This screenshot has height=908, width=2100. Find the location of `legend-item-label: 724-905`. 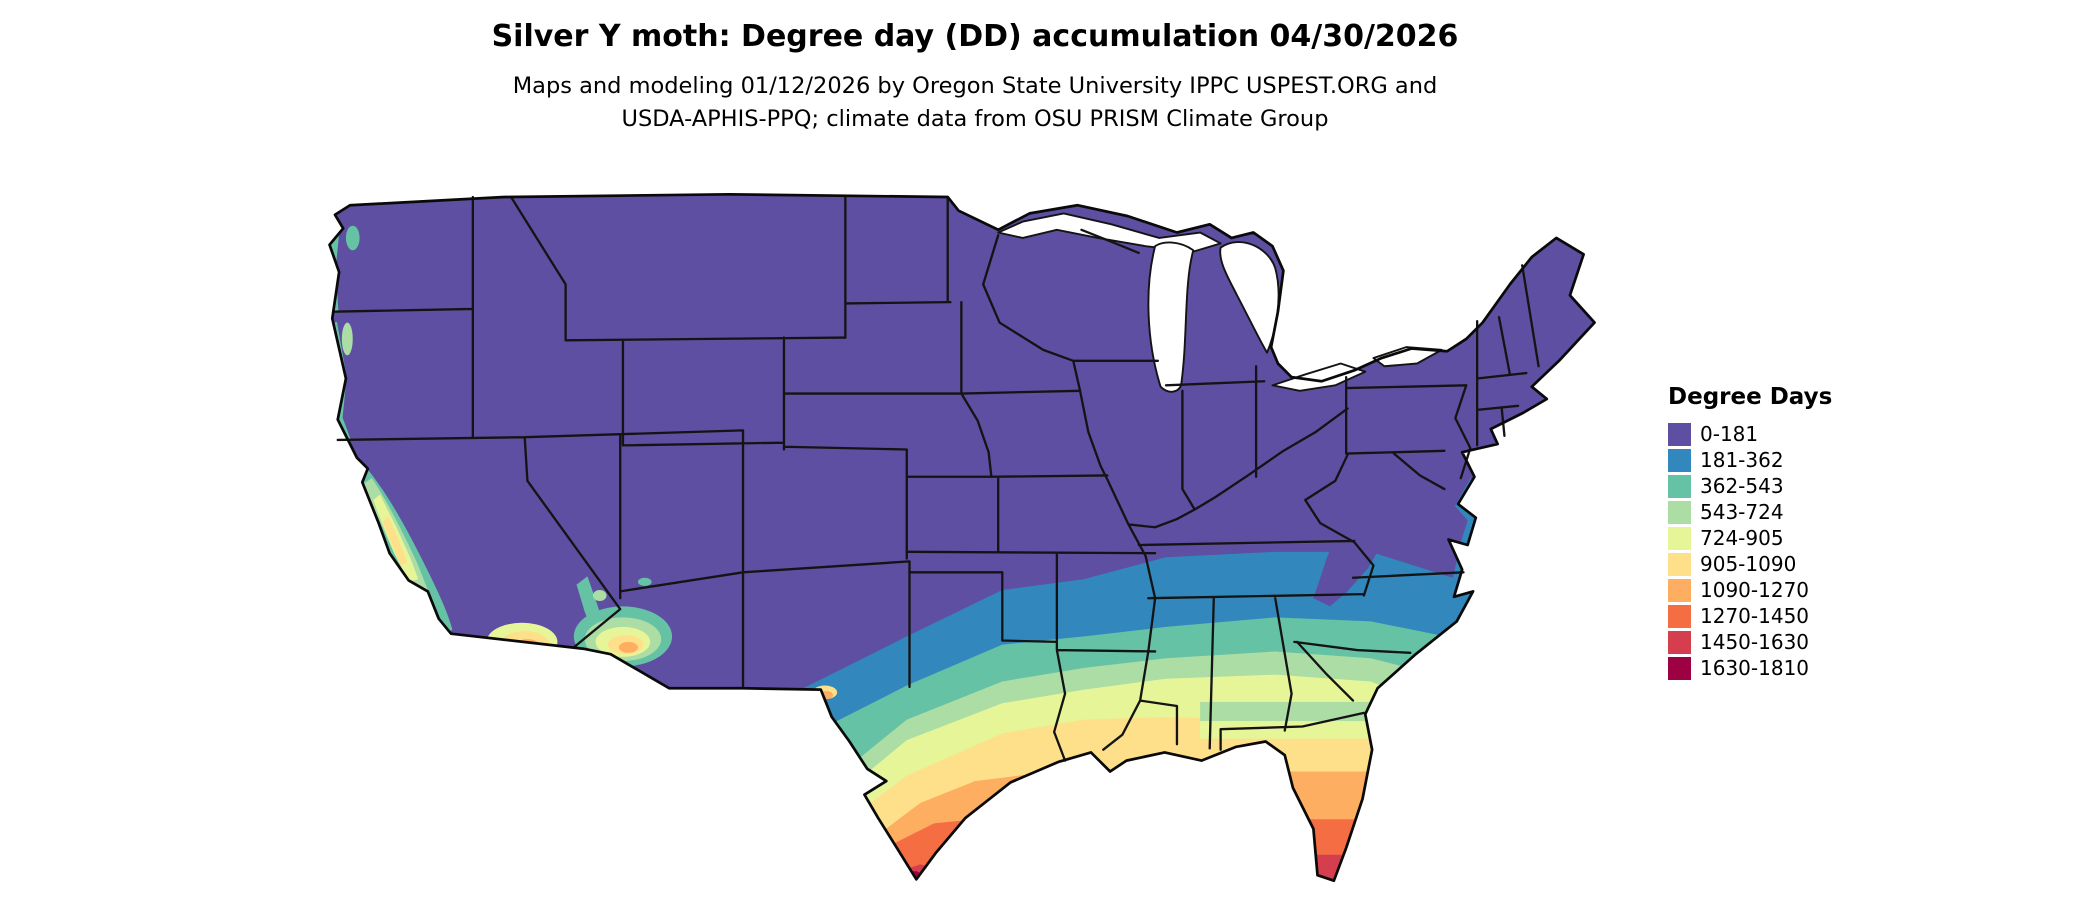

legend-item-label: 724-905 is located at coordinates (1742, 538).